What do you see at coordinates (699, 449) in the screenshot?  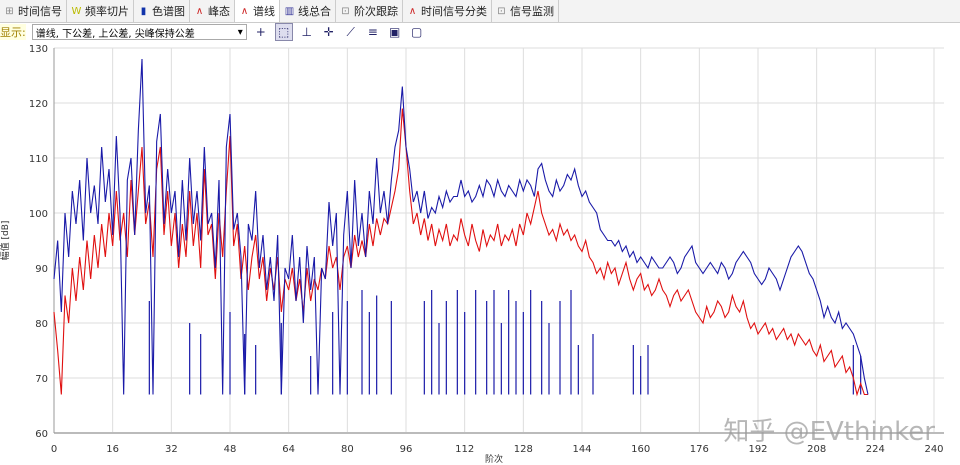 I see `x-tick-label: 176` at bounding box center [699, 449].